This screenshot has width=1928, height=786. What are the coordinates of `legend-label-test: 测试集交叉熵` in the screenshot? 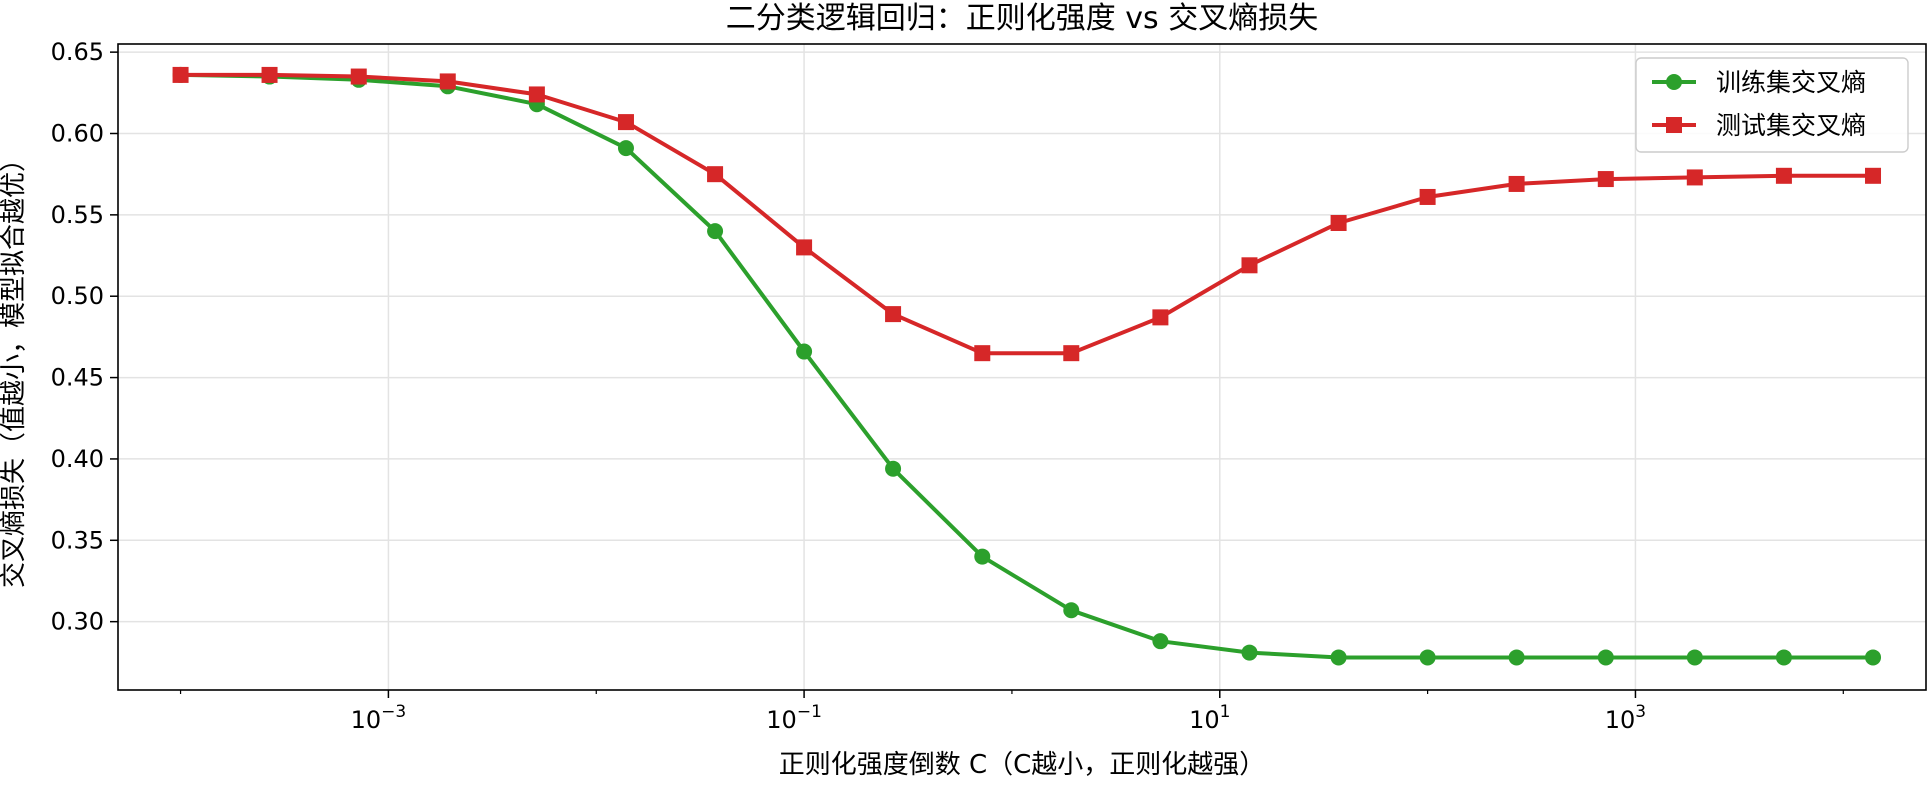 It's located at (1791, 125).